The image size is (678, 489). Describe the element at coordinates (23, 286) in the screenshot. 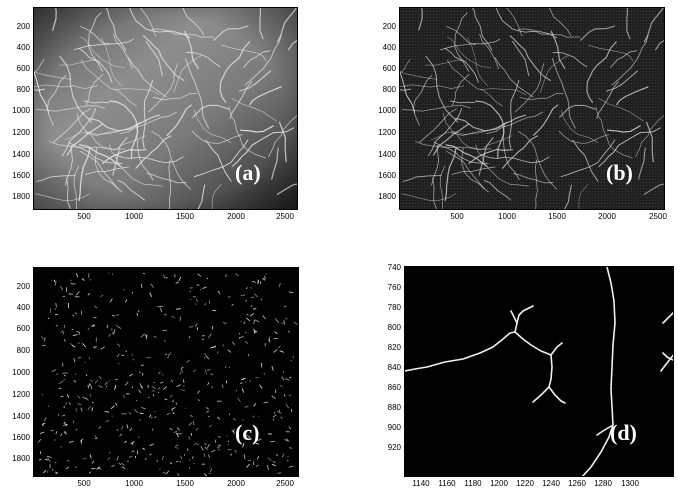

I see `y-tick-label: 200` at that location.